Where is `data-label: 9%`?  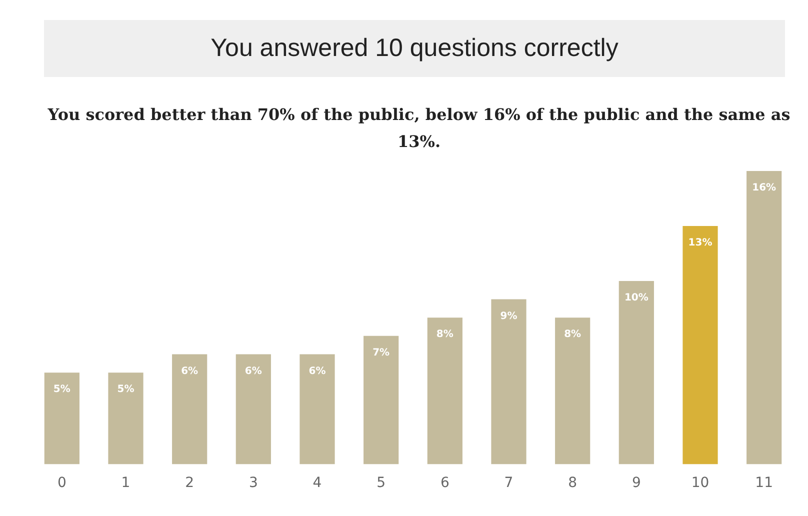
data-label: 9% is located at coordinates (509, 316).